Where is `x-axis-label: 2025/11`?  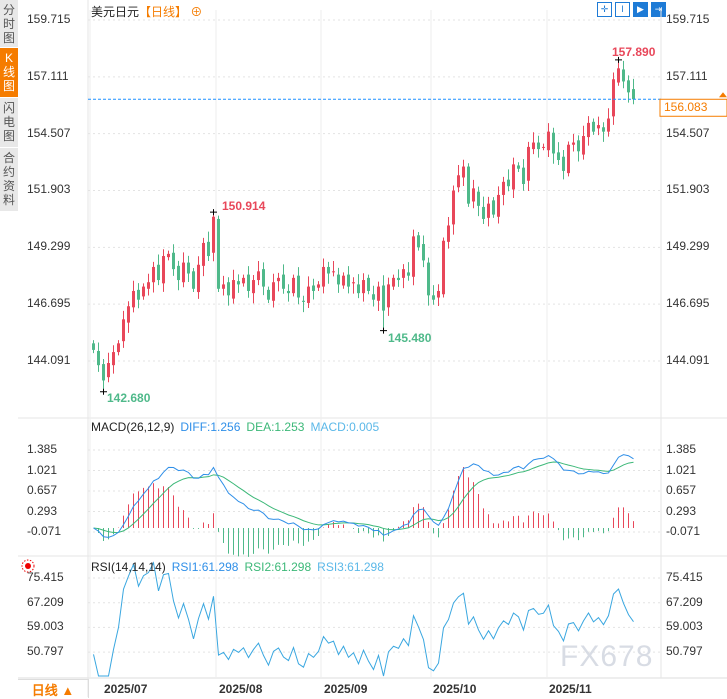
x-axis-label: 2025/11 is located at coordinates (570, 689).